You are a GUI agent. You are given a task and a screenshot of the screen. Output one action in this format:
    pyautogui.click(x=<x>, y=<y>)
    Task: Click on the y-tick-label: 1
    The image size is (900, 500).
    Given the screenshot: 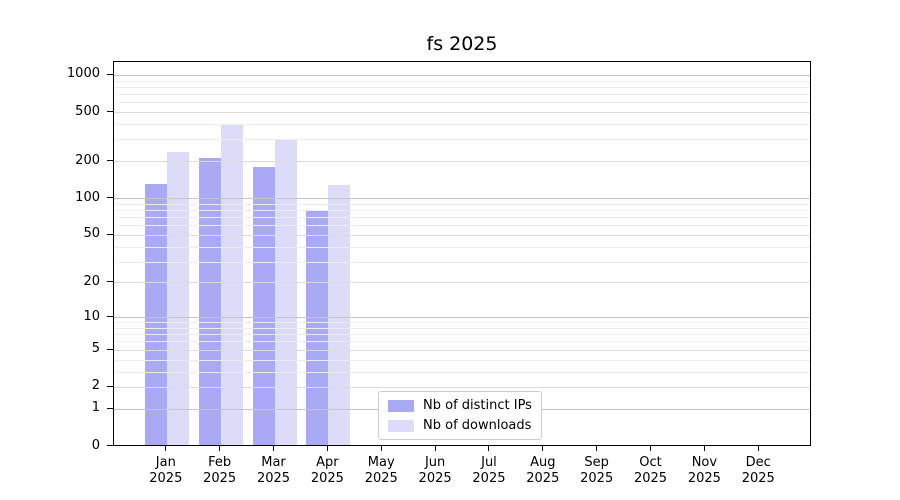 What is the action you would take?
    pyautogui.click(x=95, y=408)
    